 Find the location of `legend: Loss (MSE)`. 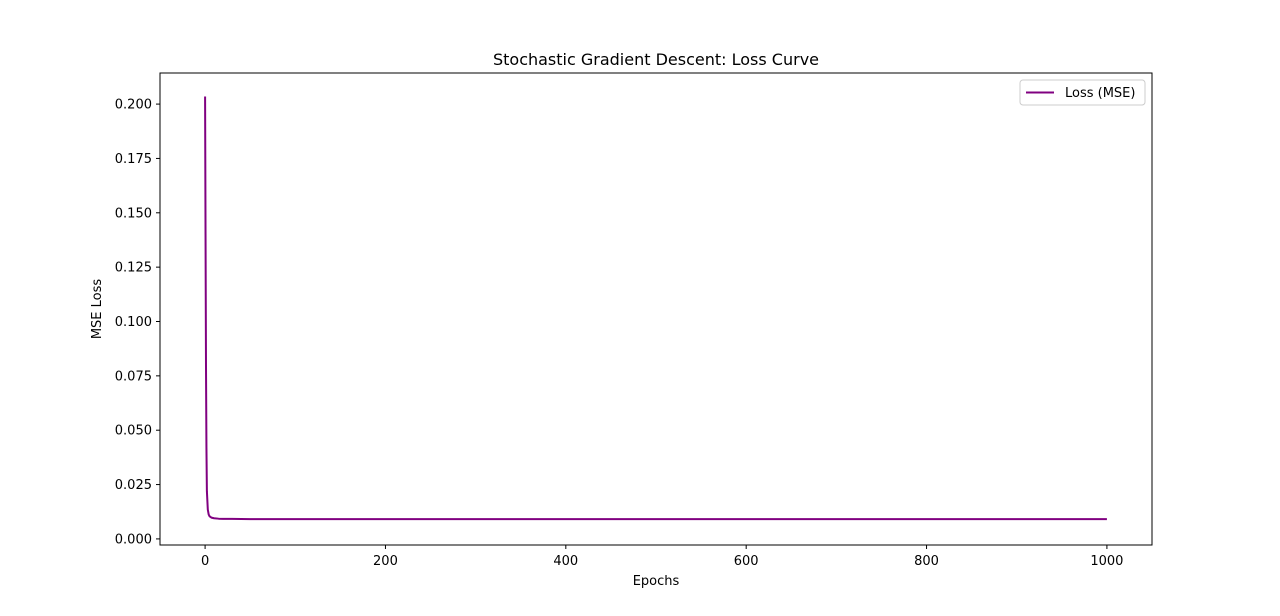

legend: Loss (MSE) is located at coordinates (1082, 92).